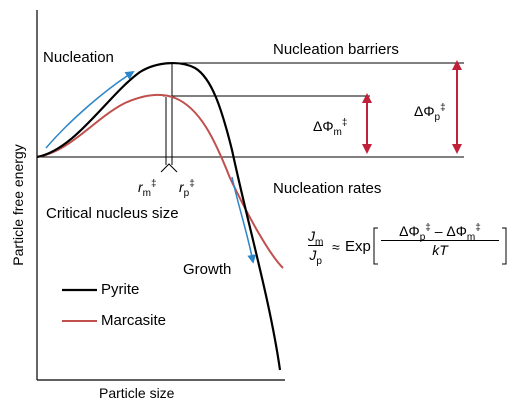 The width and height of the screenshot is (522, 403). What do you see at coordinates (358, 246) in the screenshot?
I see `exp-function: Exp` at bounding box center [358, 246].